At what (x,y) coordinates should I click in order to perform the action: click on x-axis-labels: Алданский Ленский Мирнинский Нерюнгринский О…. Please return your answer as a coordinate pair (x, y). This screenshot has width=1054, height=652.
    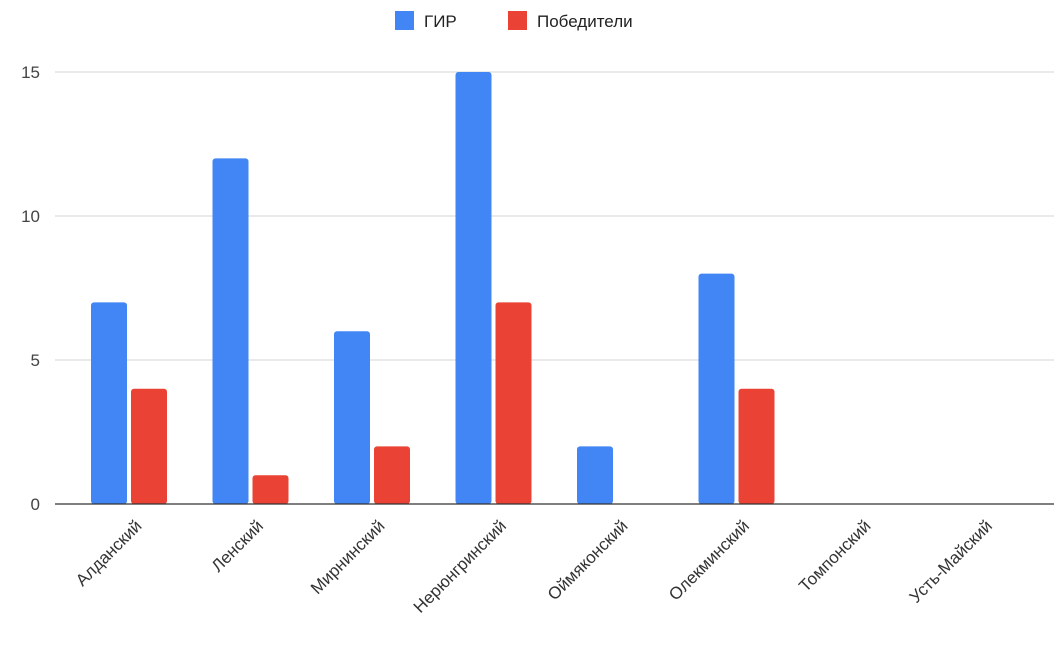
    Looking at the image, I should click on (534, 566).